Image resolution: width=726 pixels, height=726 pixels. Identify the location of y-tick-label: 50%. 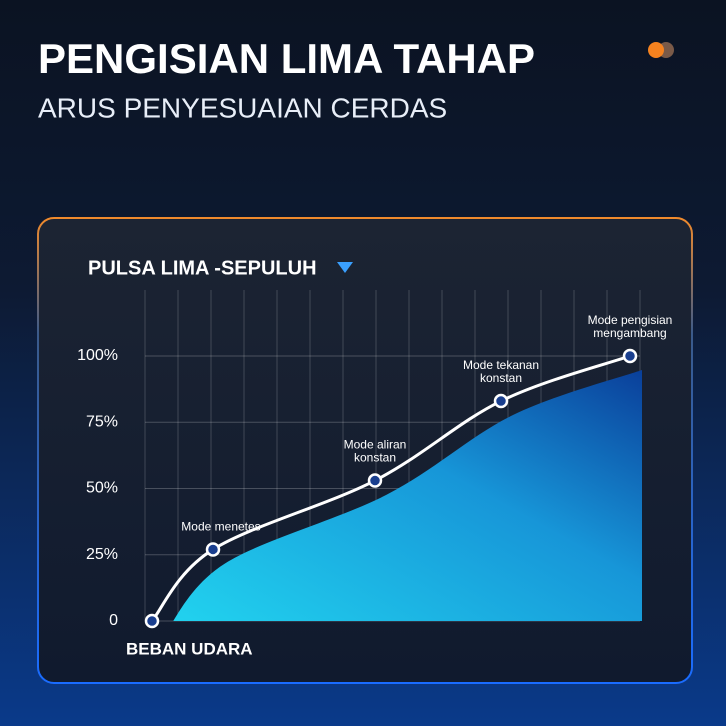
(102, 488).